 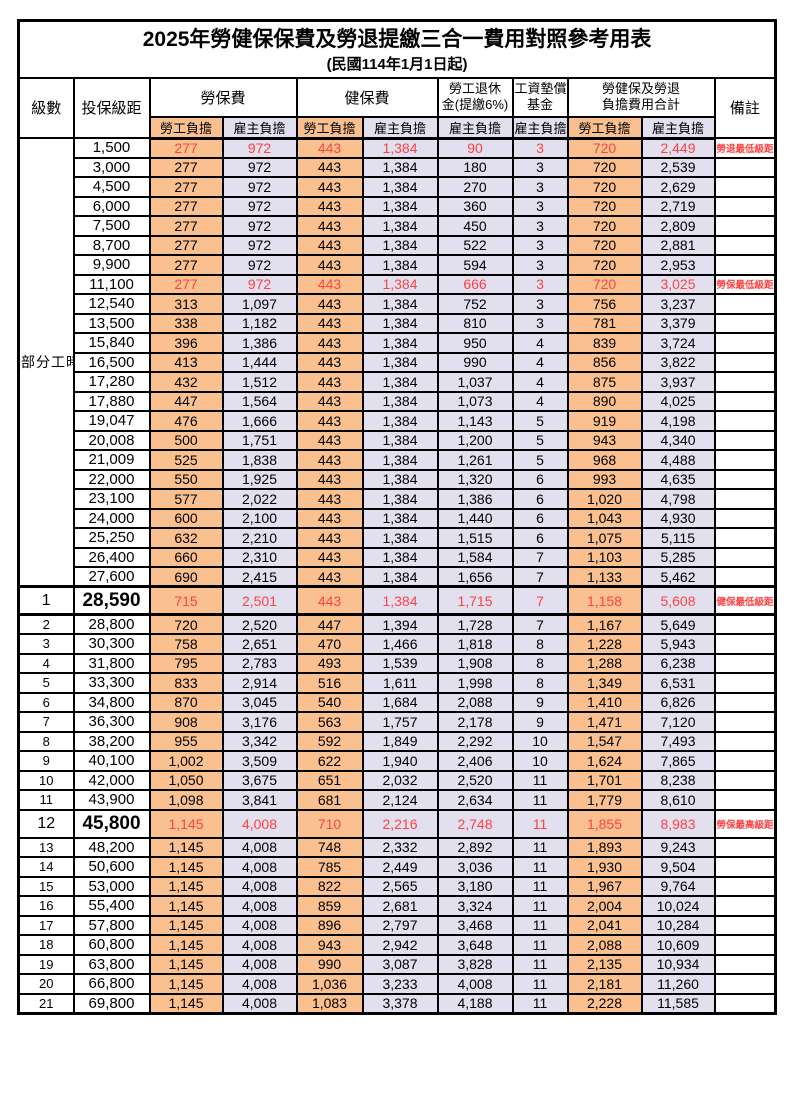 What do you see at coordinates (46, 1003) in the screenshot?
I see `level-cell: 21` at bounding box center [46, 1003].